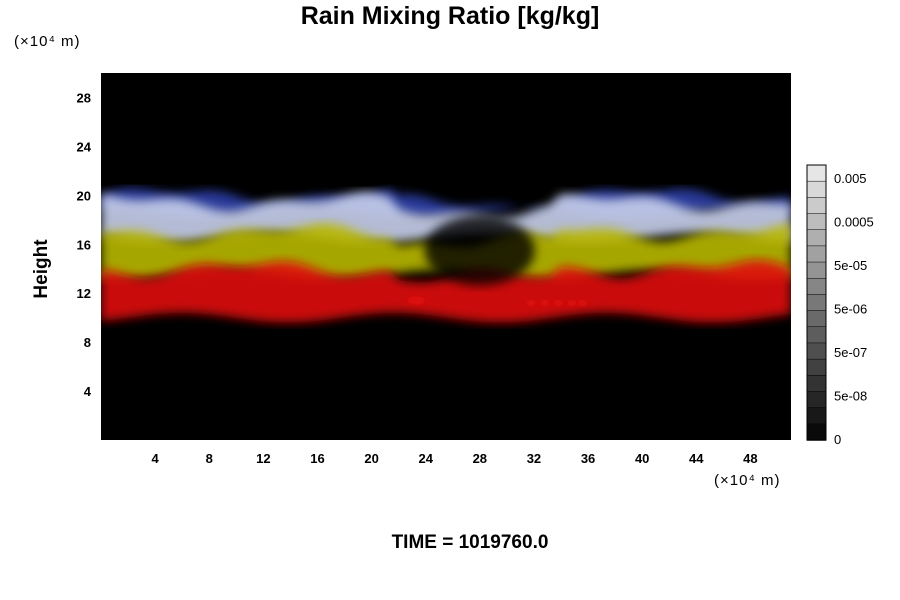  I want to click on colorbar: 0.005 0.0005 5e-05 5e-06 5e-07 5e-08 0, so click(840, 305).